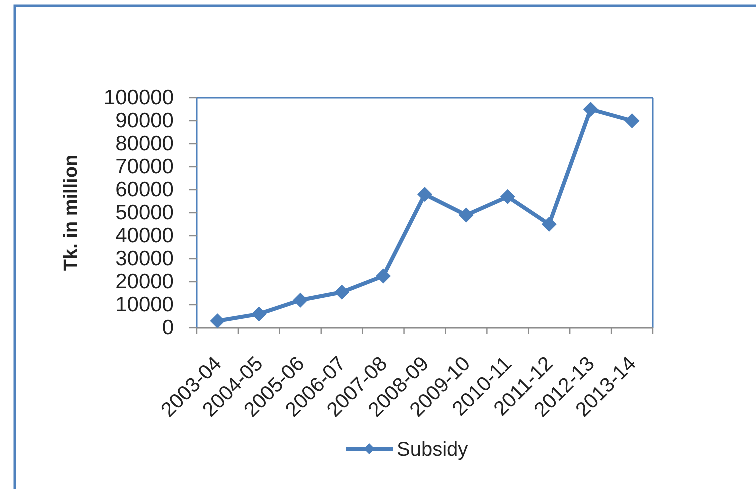 The width and height of the screenshot is (756, 489). What do you see at coordinates (145, 236) in the screenshot?
I see `y-tick-label: 40000` at bounding box center [145, 236].